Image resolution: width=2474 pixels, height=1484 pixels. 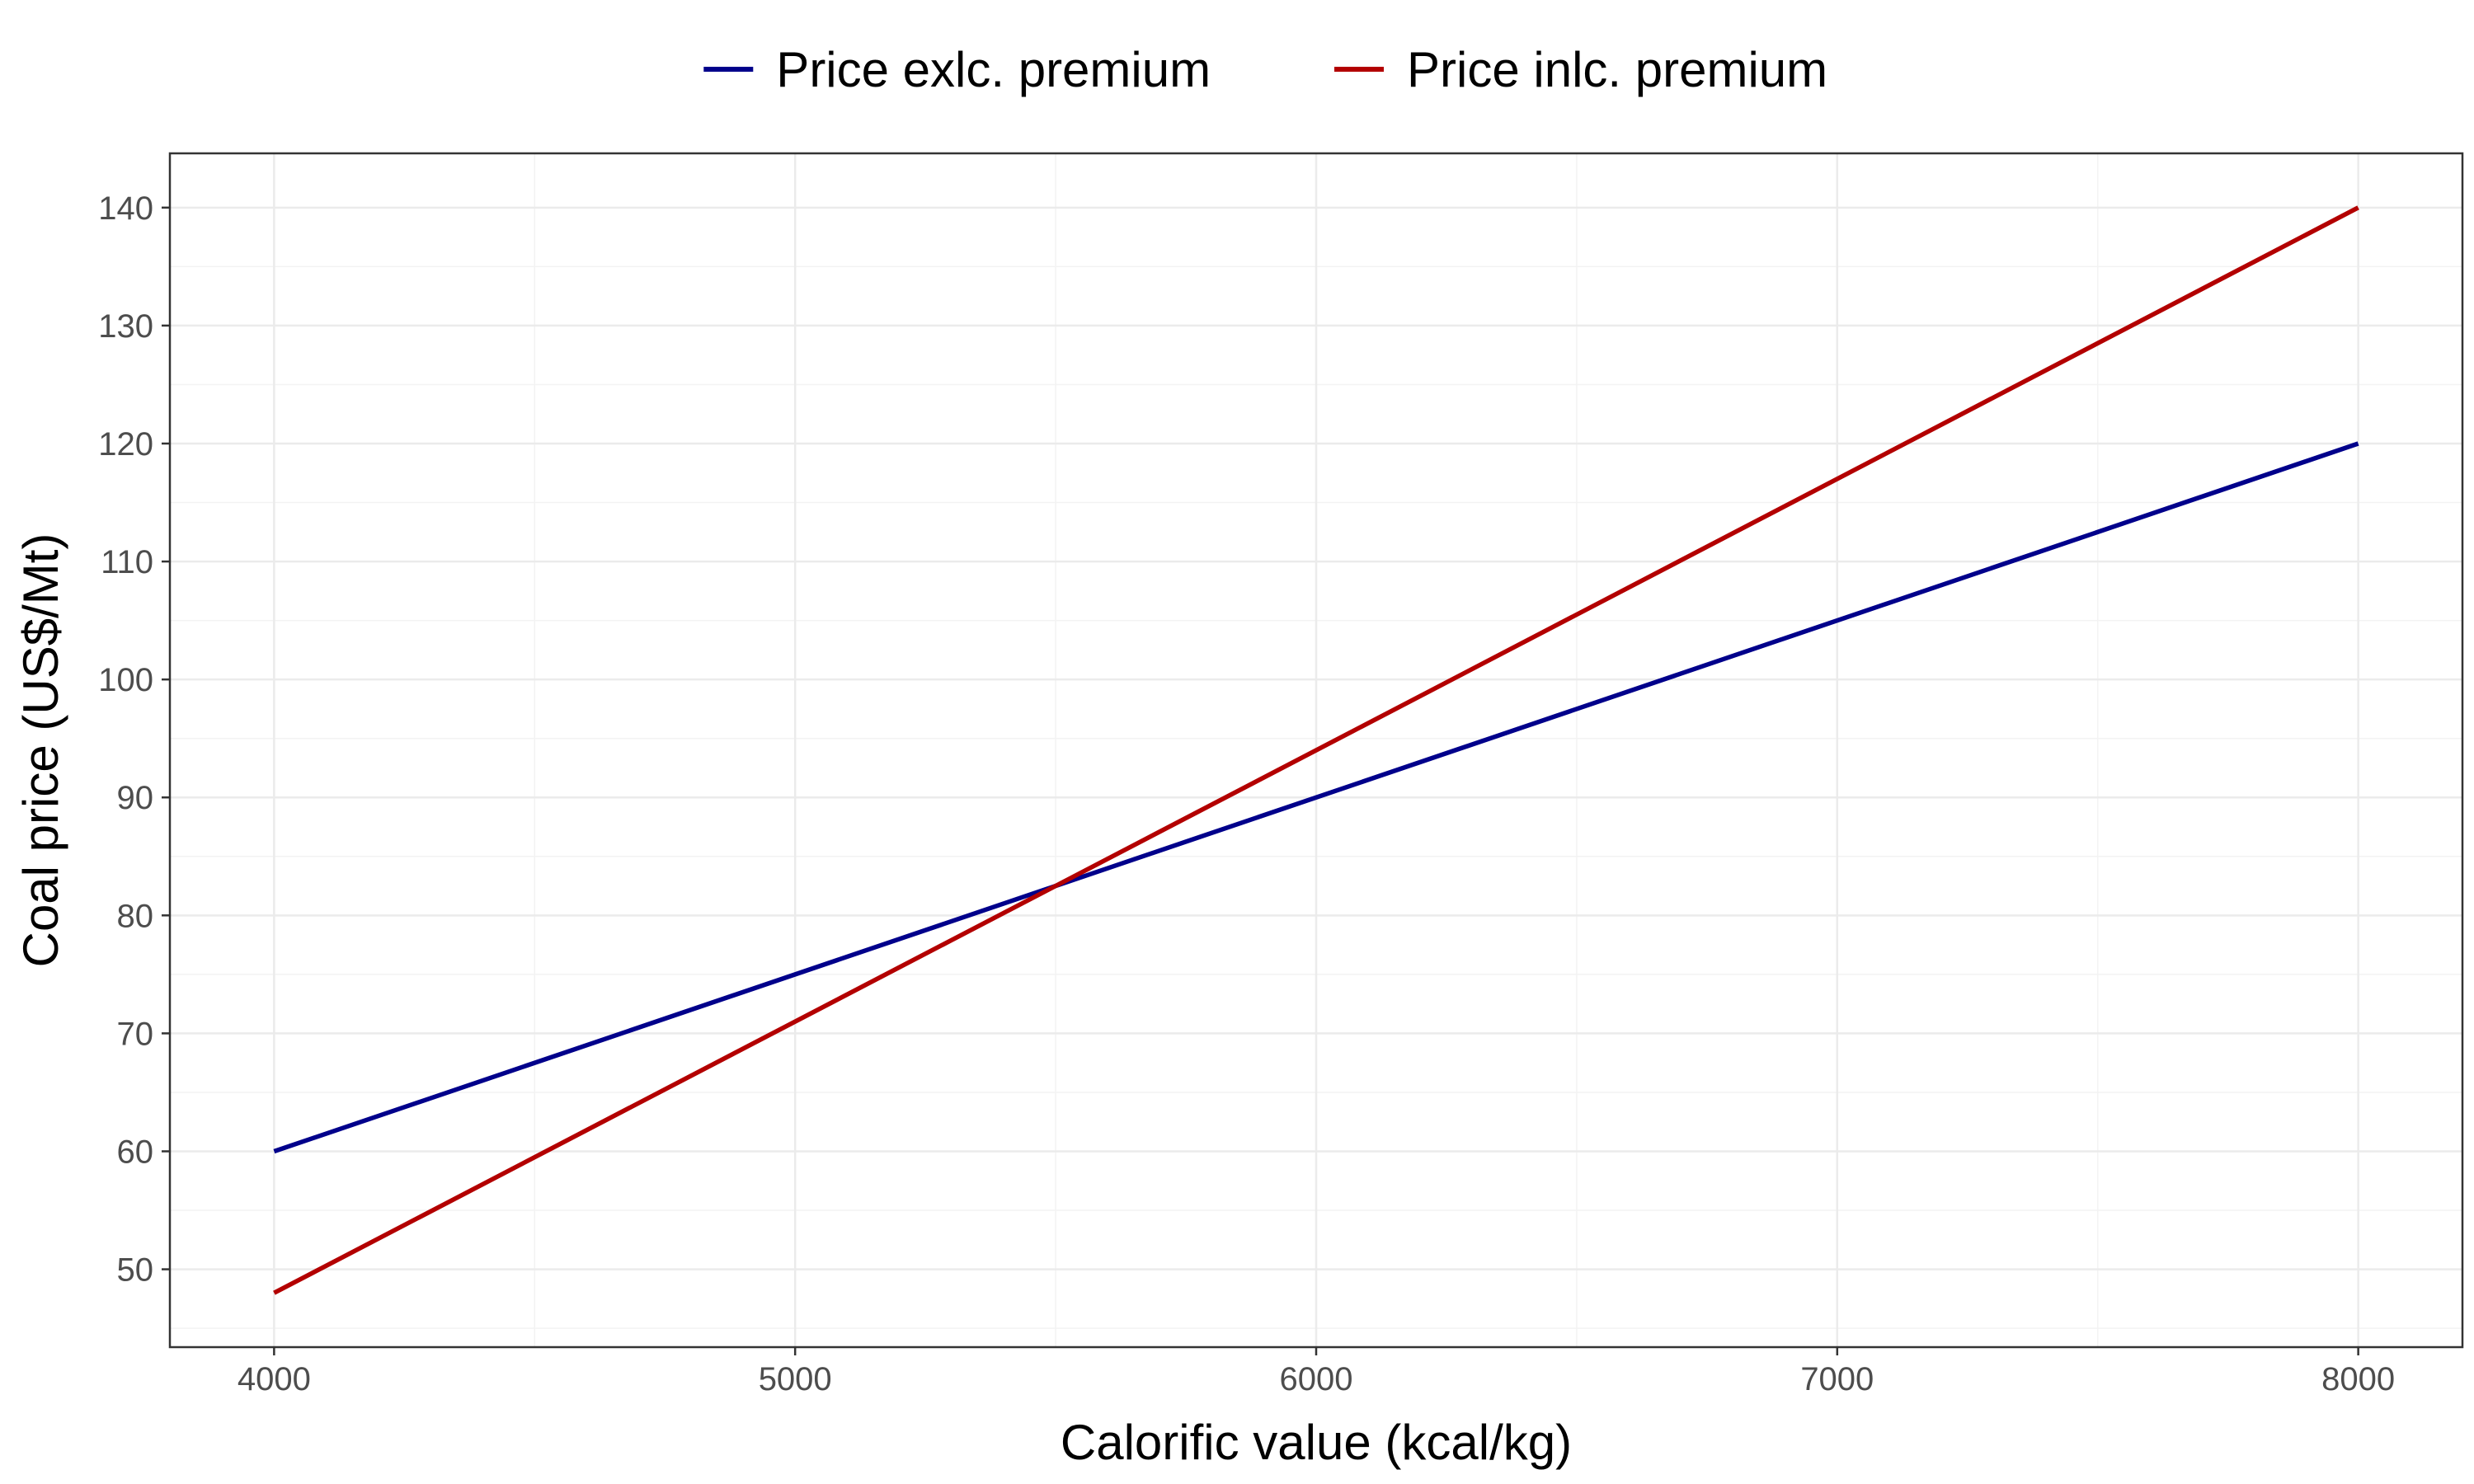 I want to click on y-tick-label: 120, so click(x=125, y=445).